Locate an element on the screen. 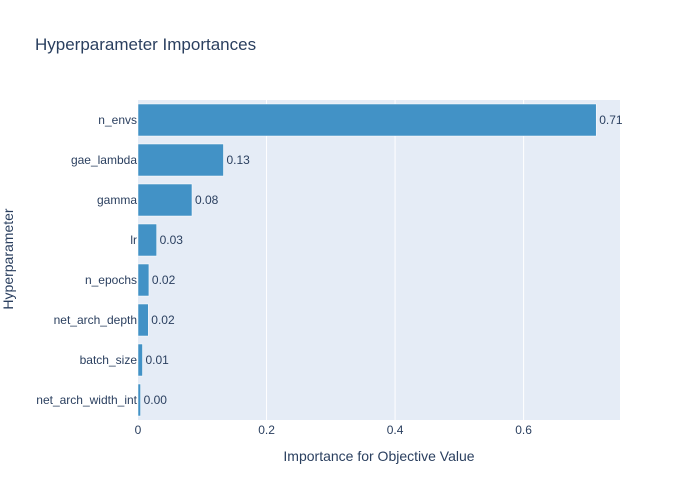 The image size is (700, 500). y-tick-label: n_envs is located at coordinates (117, 120).